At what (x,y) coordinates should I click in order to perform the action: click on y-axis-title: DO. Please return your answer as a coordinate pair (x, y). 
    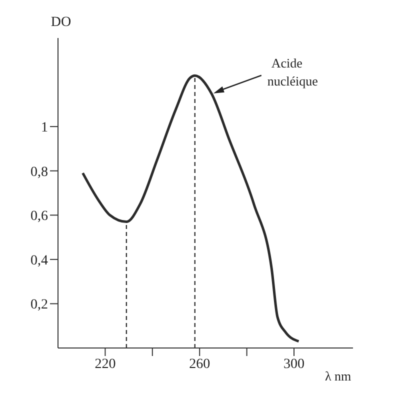
    Looking at the image, I should click on (61, 22).